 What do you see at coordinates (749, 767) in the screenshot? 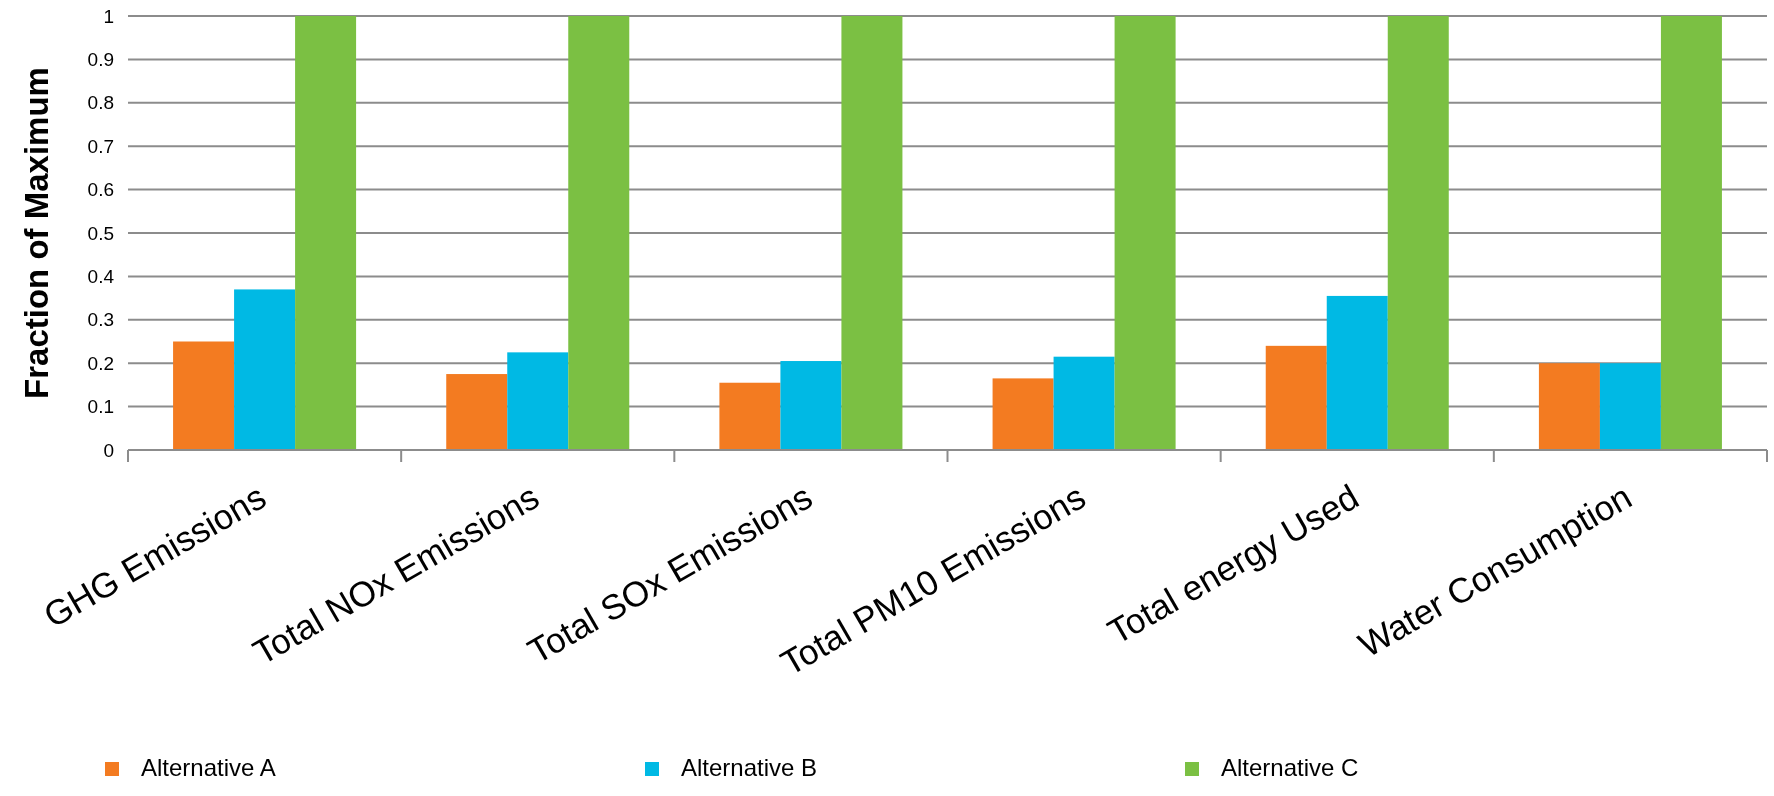
I see `legend-label: Alternative B` at bounding box center [749, 767].